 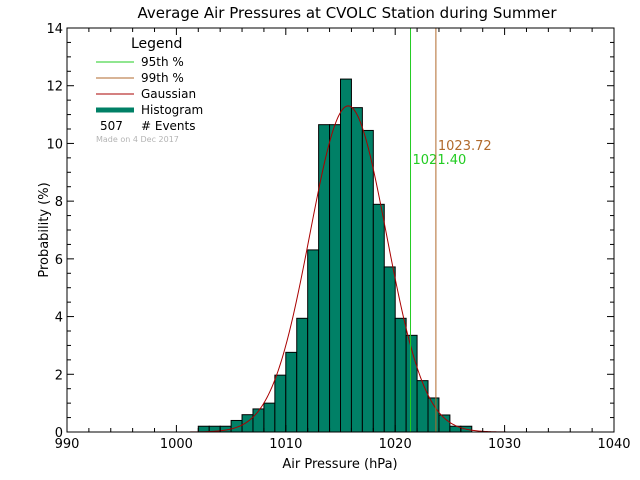 I want to click on x-tick-label: 990, so click(x=67, y=444).